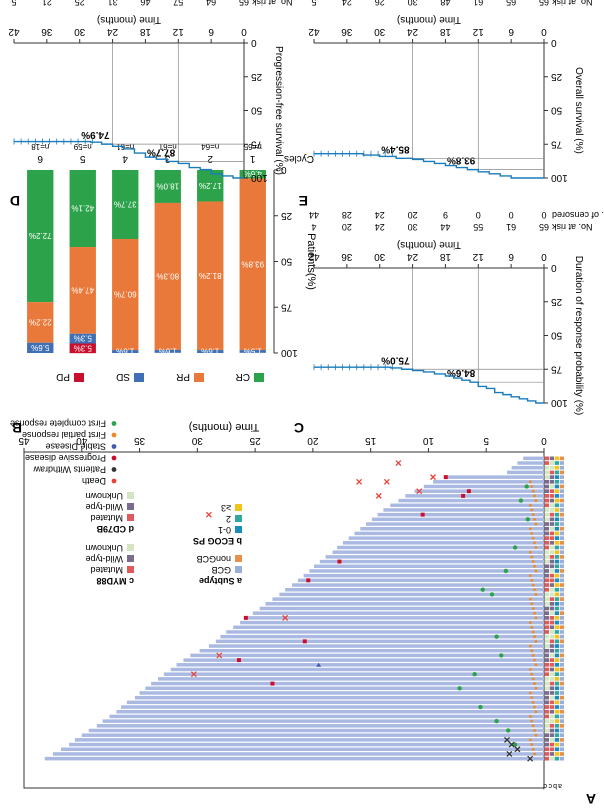 The image size is (604, 808). Describe the element at coordinates (550, 785) in the screenshot. I see `side-column-label: c` at that location.